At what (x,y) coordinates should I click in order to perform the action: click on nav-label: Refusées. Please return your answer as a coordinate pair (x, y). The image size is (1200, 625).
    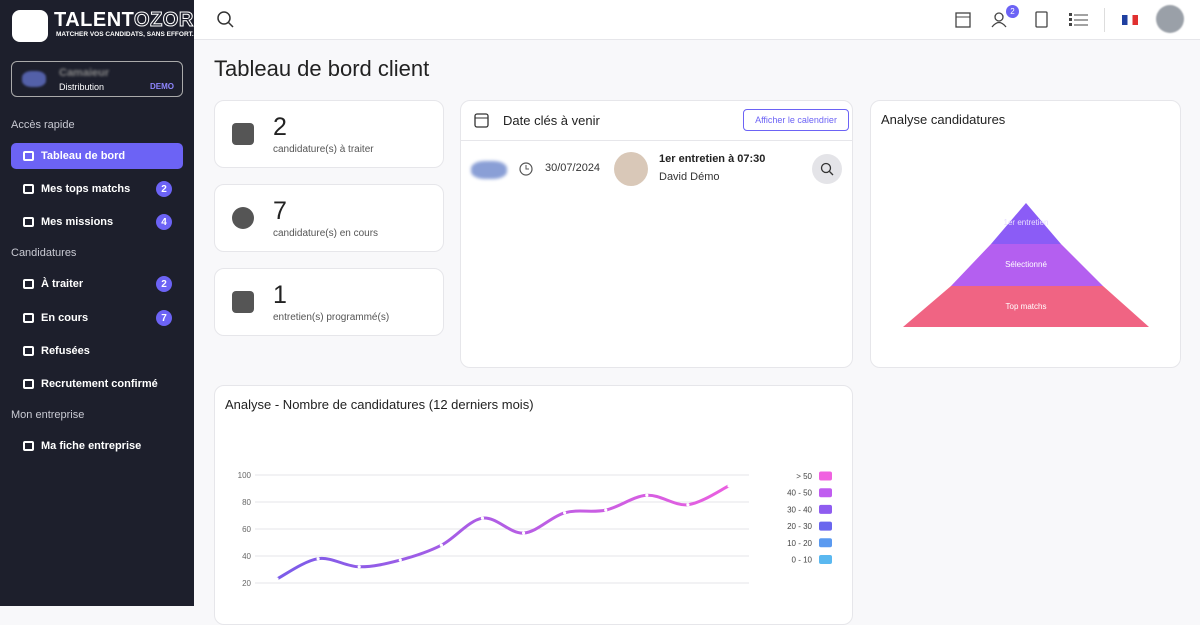
    Looking at the image, I should click on (65, 351).